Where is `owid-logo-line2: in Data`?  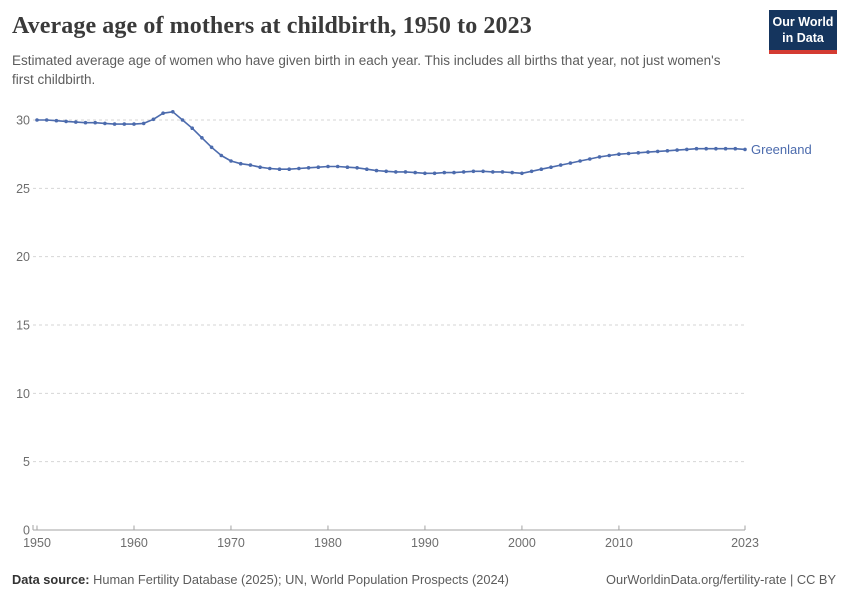 owid-logo-line2: in Data is located at coordinates (803, 37).